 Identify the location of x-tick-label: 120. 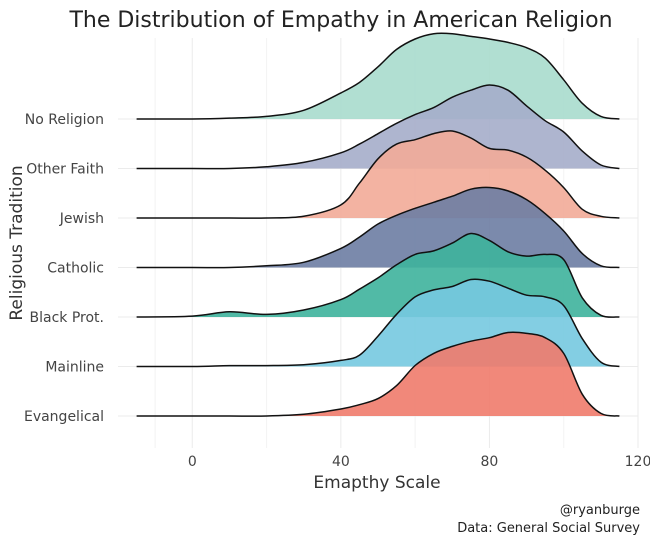
(637, 462).